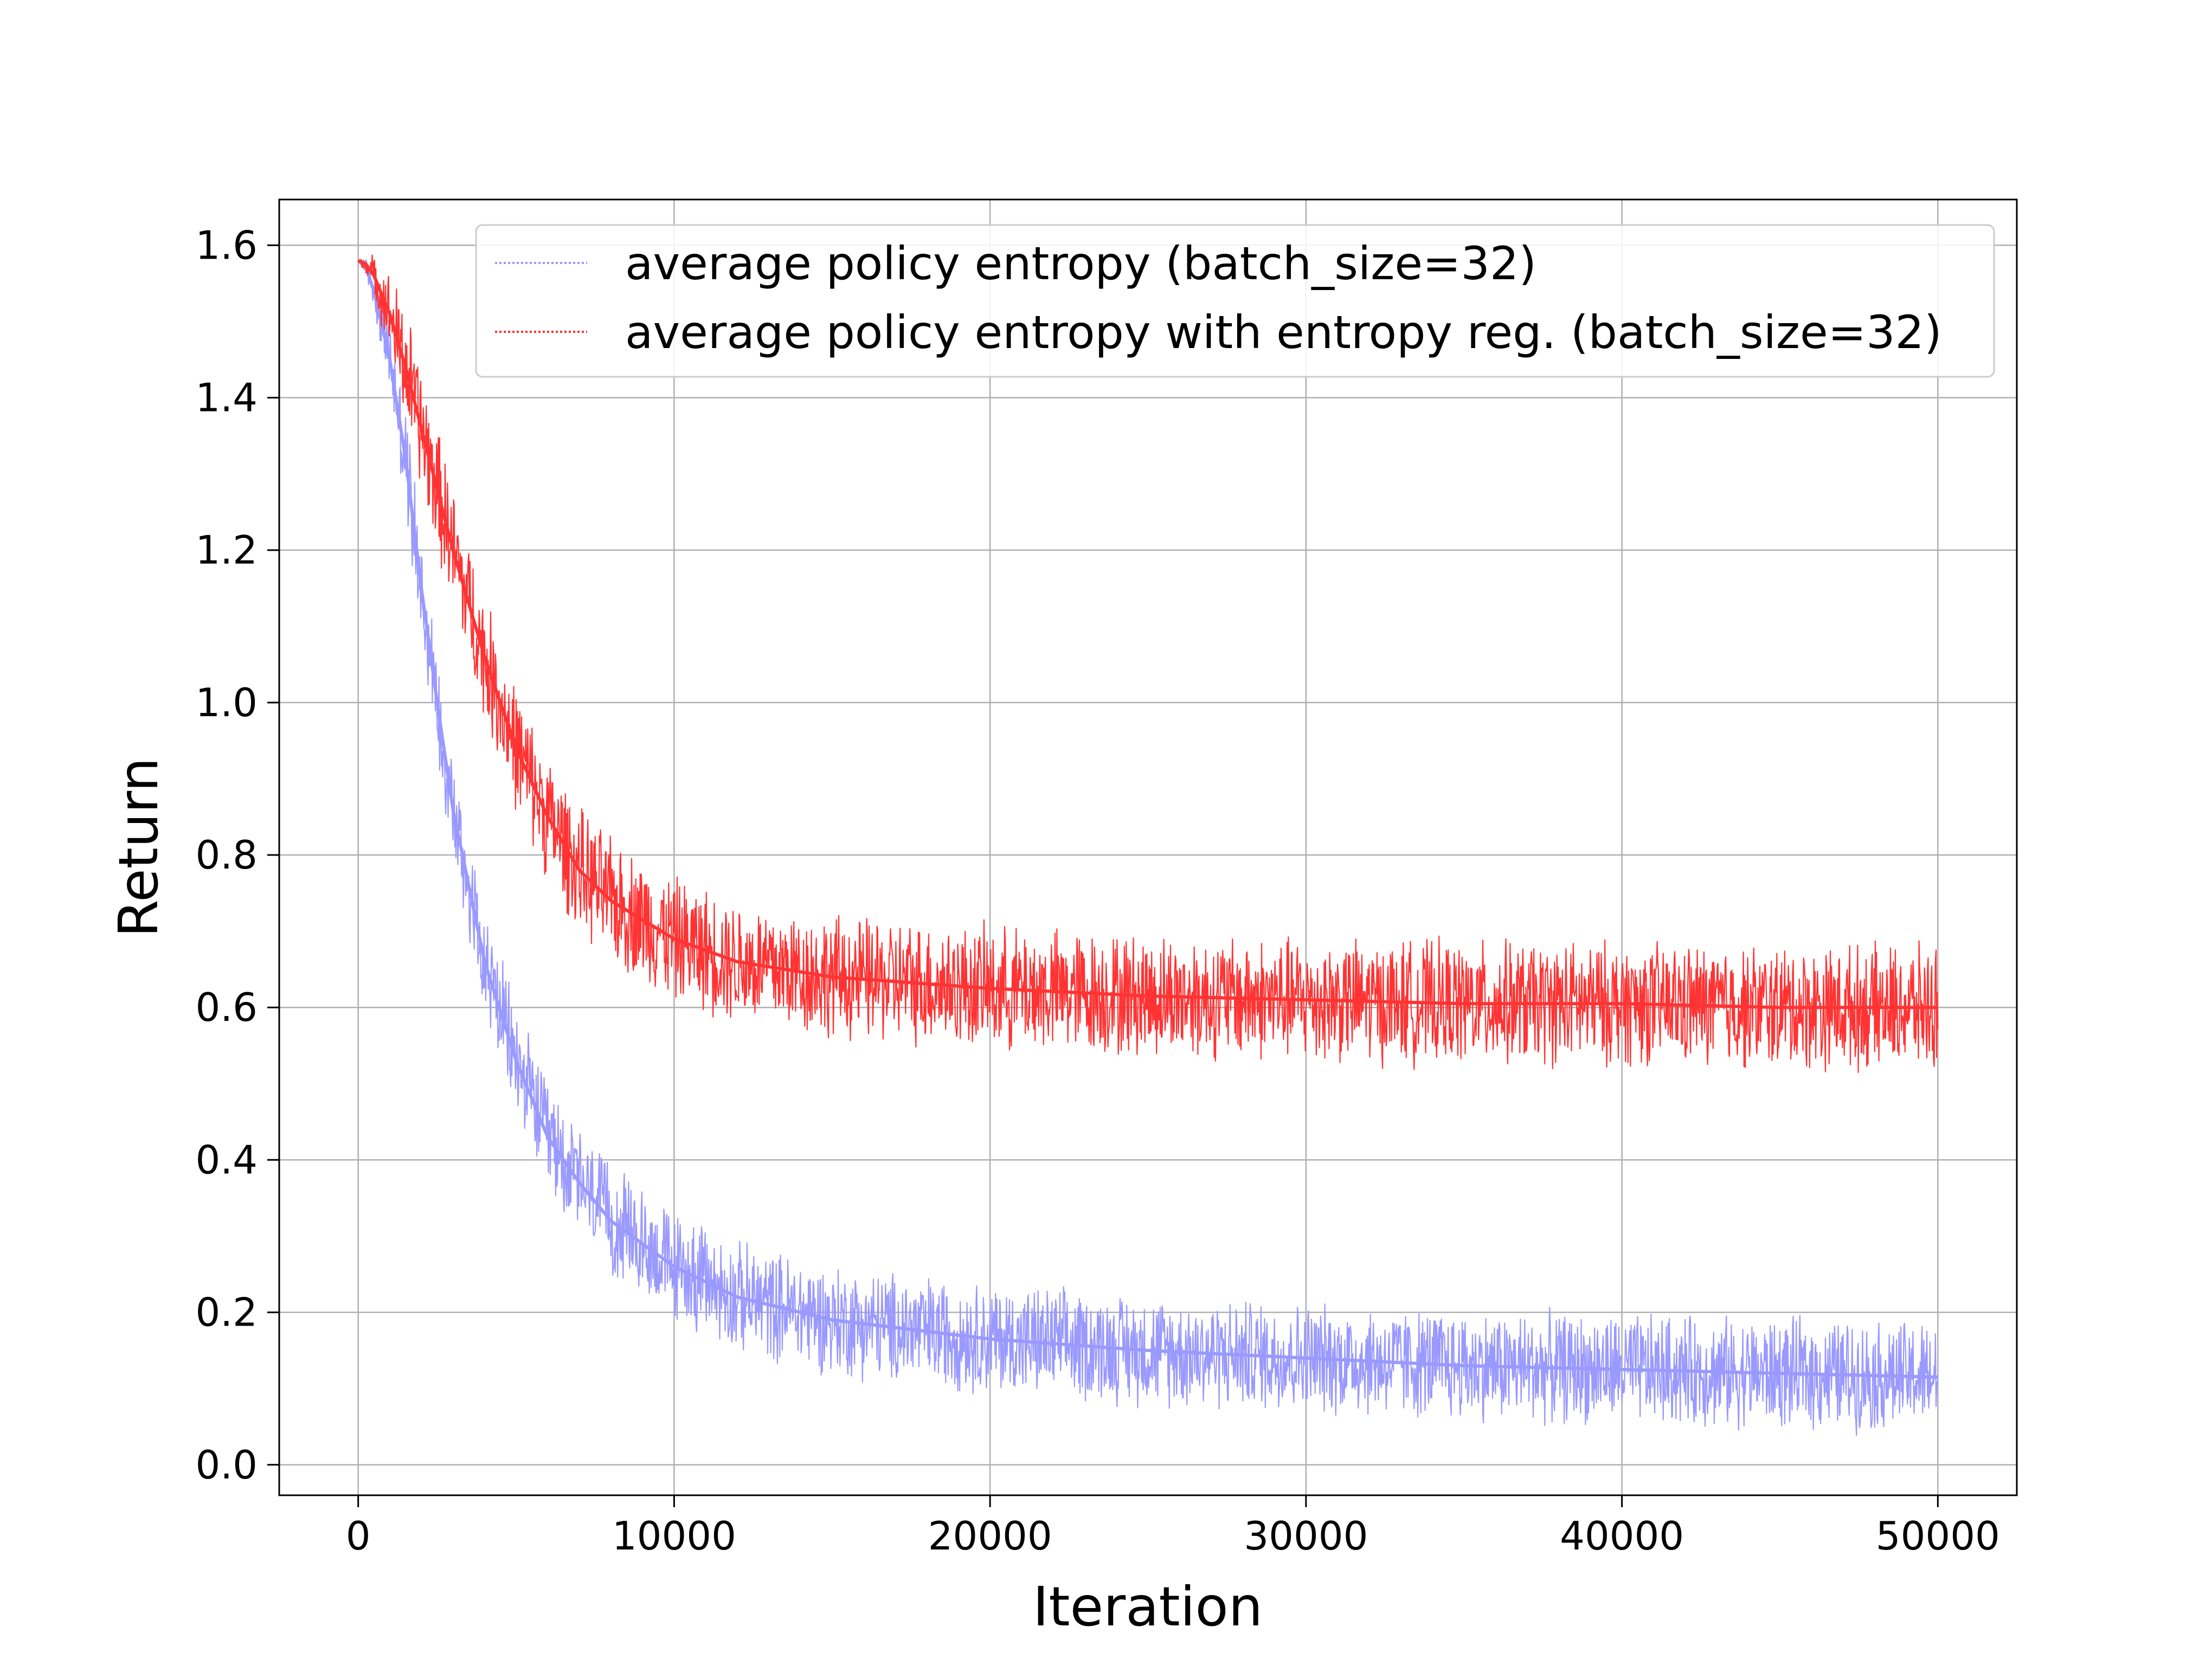 This screenshot has height=1659, width=2212. Describe the element at coordinates (226, 1159) in the screenshot. I see `y-tick-label: 0.4` at that location.